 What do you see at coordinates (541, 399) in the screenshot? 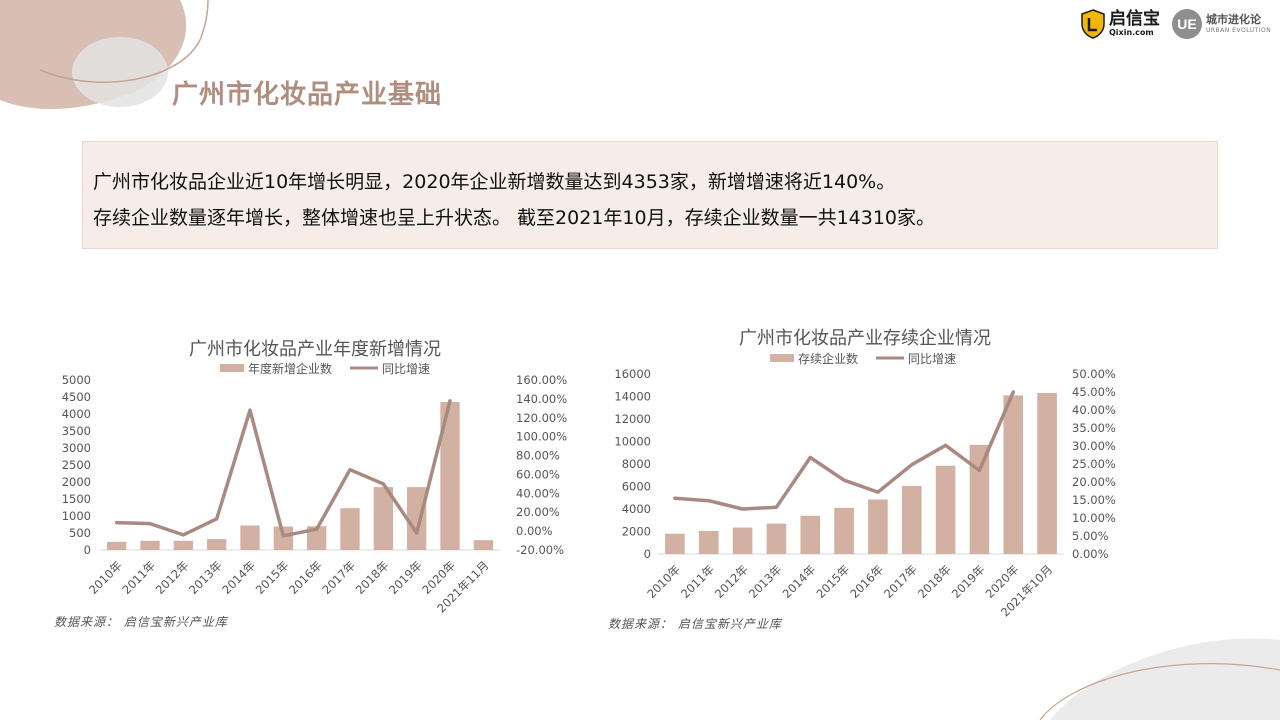
I see `y-right-tick-label: 140.00%` at bounding box center [541, 399].